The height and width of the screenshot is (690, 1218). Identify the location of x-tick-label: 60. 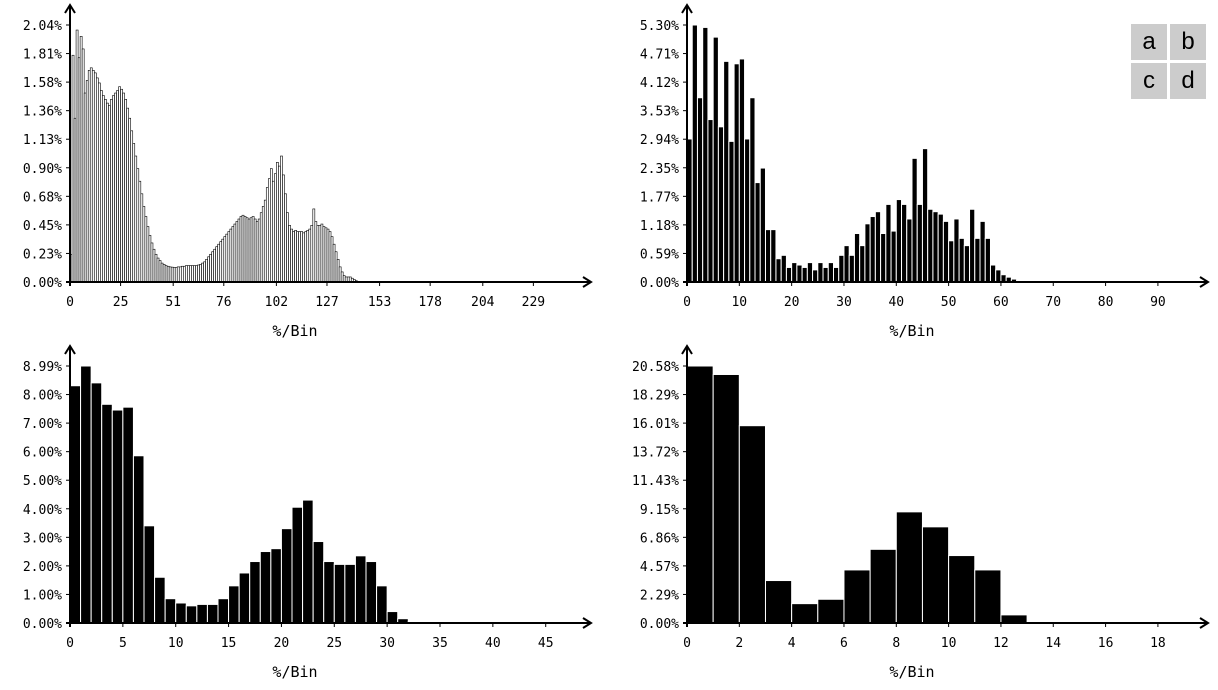
(1001, 302).